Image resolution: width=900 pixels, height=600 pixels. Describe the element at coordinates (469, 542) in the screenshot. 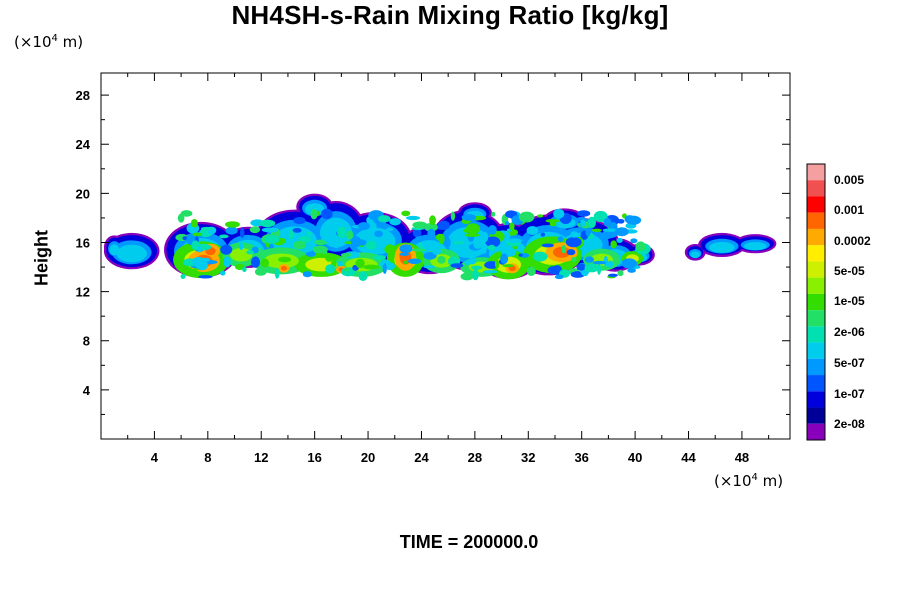

I see `time-footer: TIME = 200000.0` at that location.